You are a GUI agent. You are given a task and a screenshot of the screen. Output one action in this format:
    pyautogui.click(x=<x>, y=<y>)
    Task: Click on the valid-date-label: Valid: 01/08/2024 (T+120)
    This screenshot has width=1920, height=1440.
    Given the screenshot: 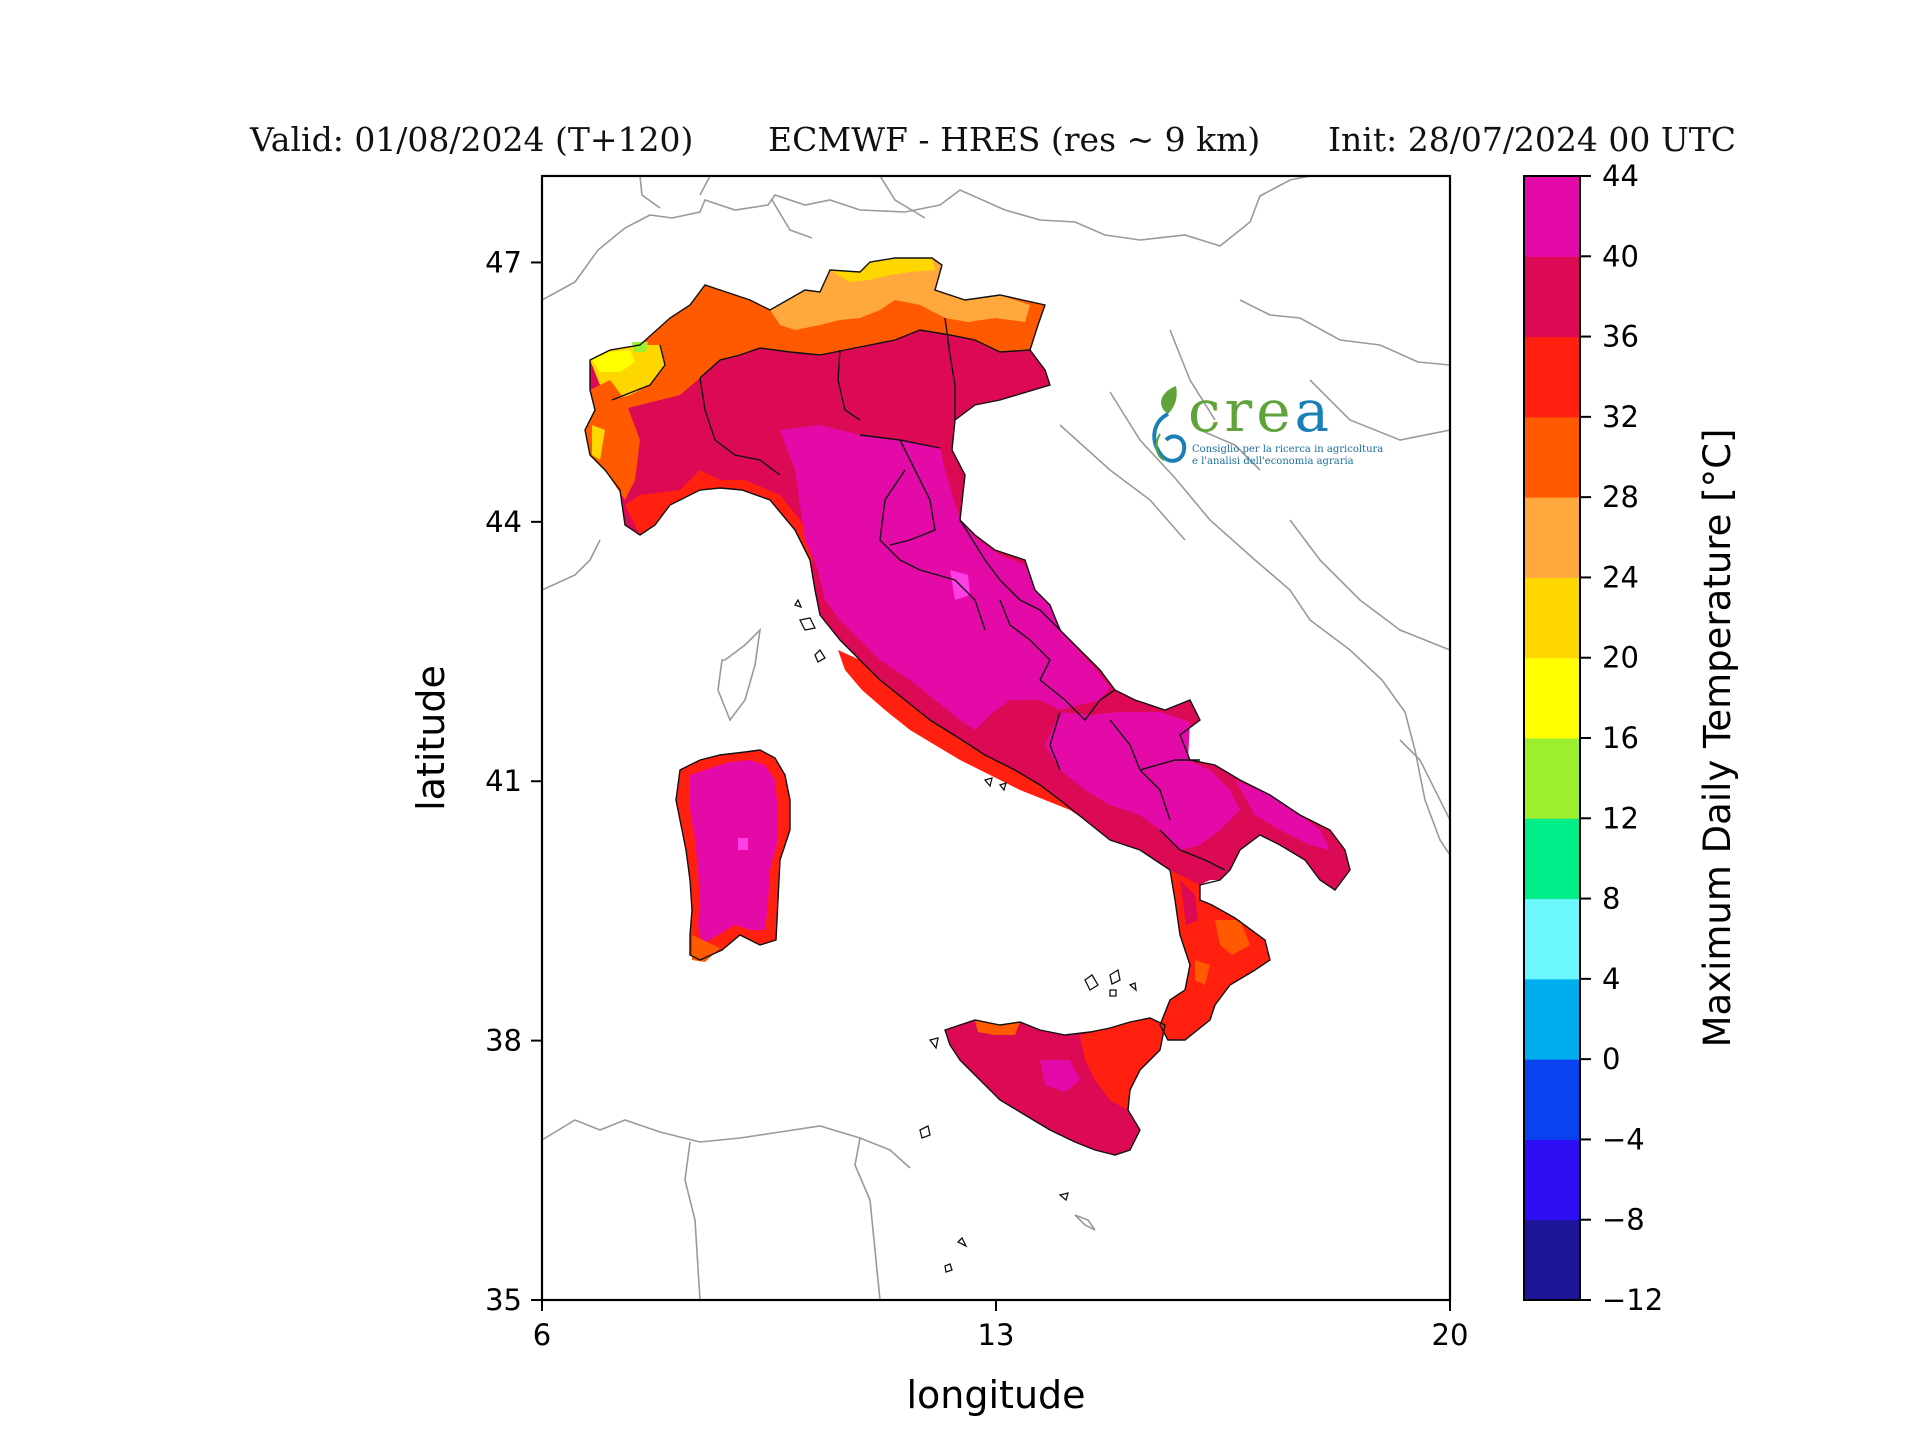 What is the action you would take?
    pyautogui.click(x=472, y=139)
    